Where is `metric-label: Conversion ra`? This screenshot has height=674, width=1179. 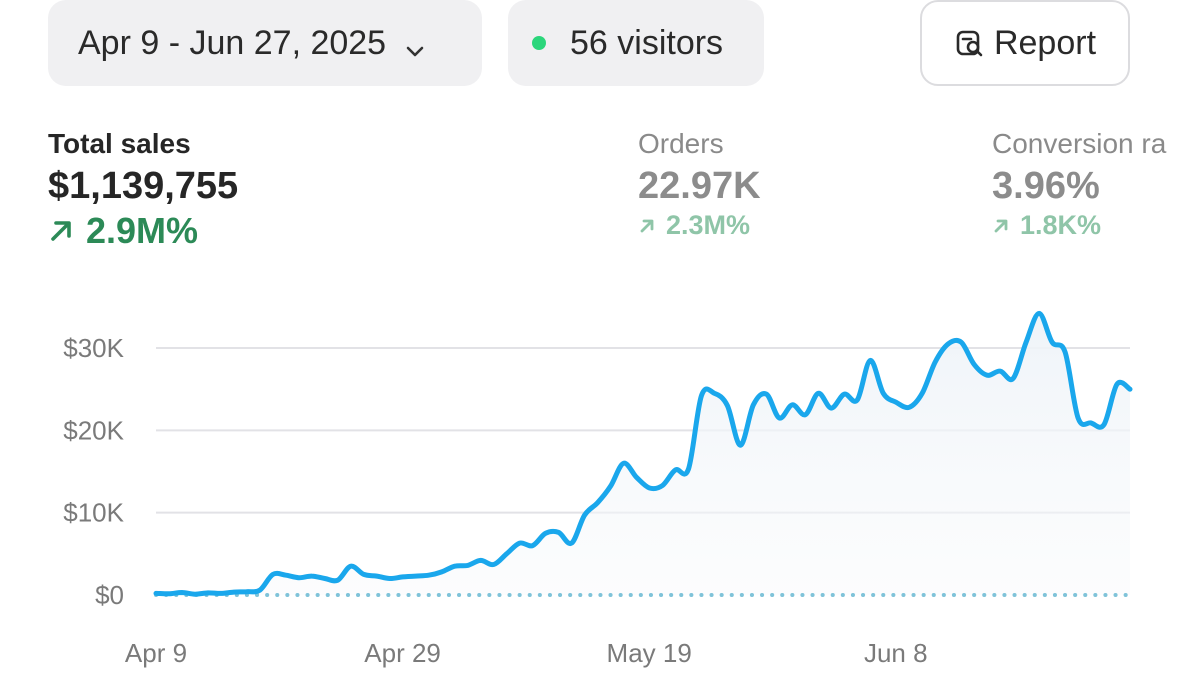 metric-label: Conversion ra is located at coordinates (1079, 143).